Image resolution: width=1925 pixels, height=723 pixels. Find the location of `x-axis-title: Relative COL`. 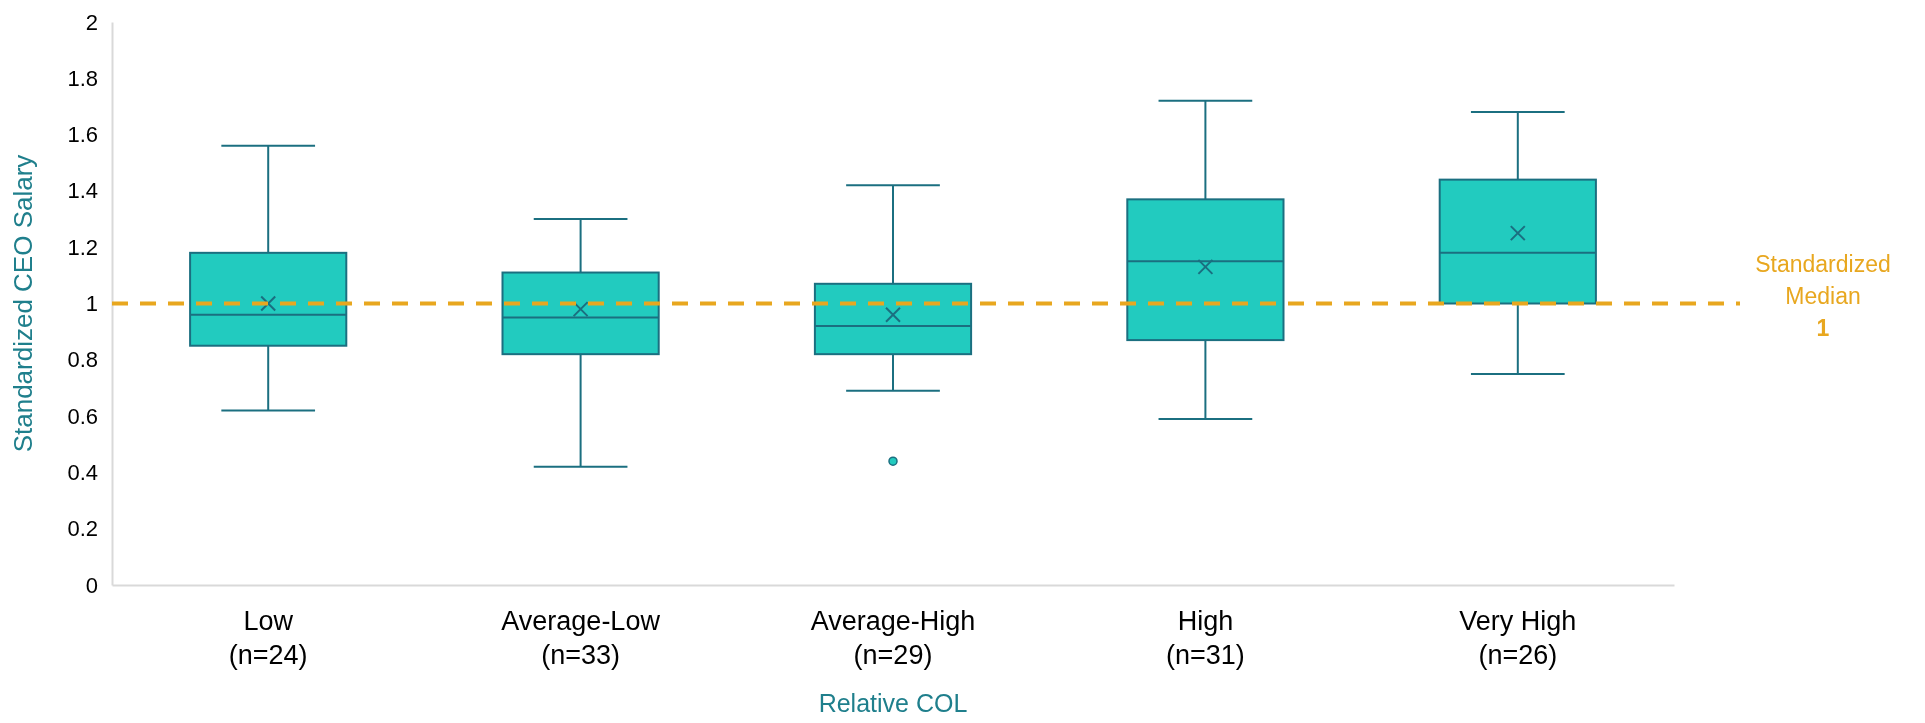

x-axis-title: Relative COL is located at coordinates (893, 703).